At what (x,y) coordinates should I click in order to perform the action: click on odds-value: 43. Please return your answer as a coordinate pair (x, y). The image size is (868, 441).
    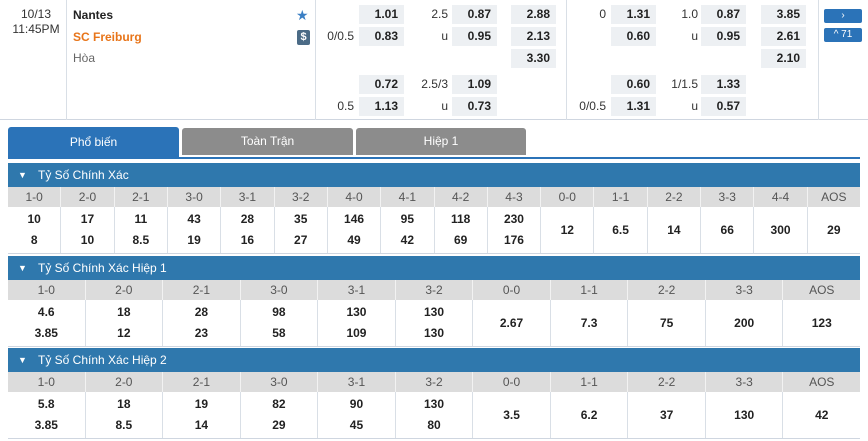
    Looking at the image, I should click on (194, 219).